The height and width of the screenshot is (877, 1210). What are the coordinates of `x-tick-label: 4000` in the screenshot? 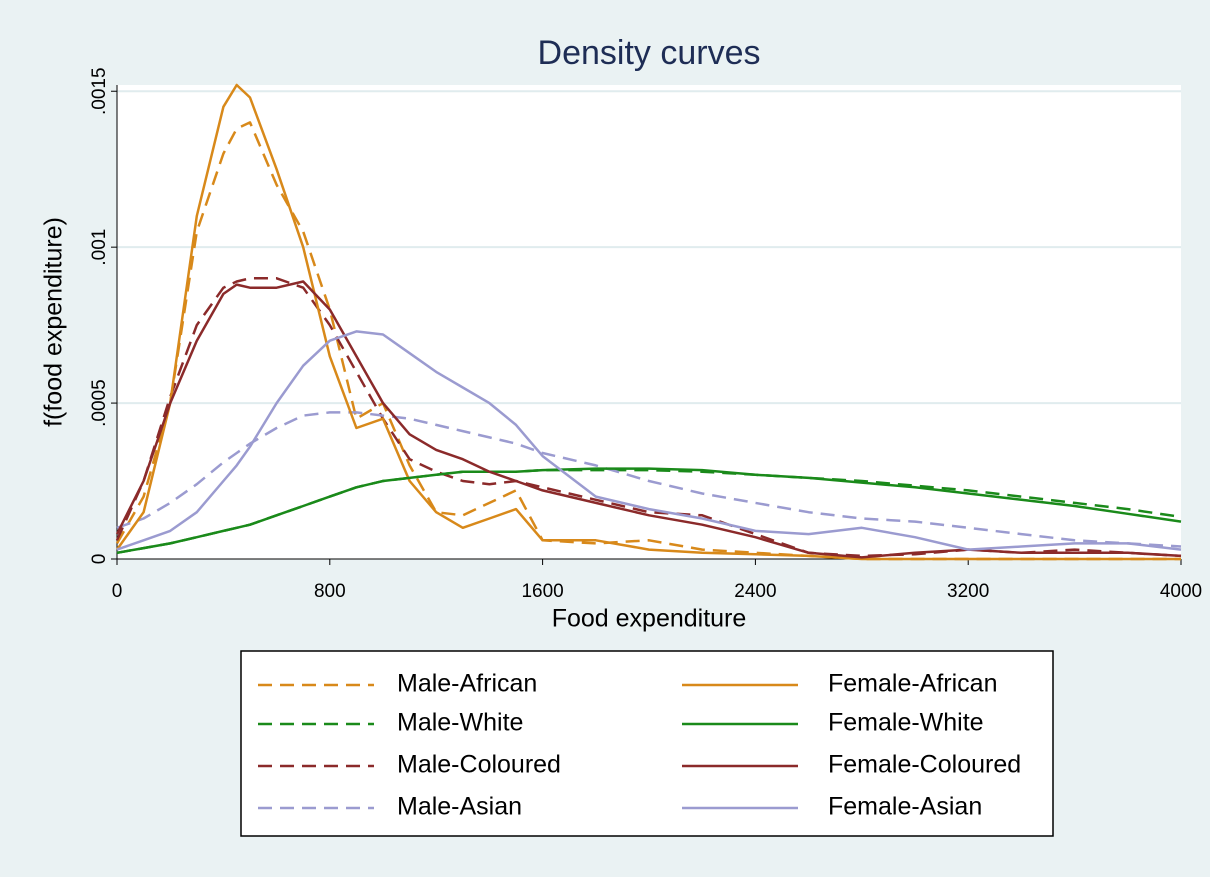 It's located at (1181, 591).